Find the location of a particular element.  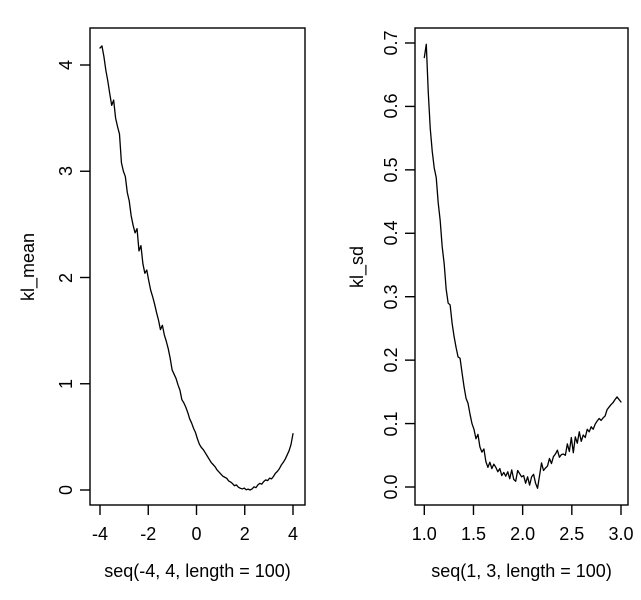

y-tick-label-left-2: 2 is located at coordinates (66, 277).